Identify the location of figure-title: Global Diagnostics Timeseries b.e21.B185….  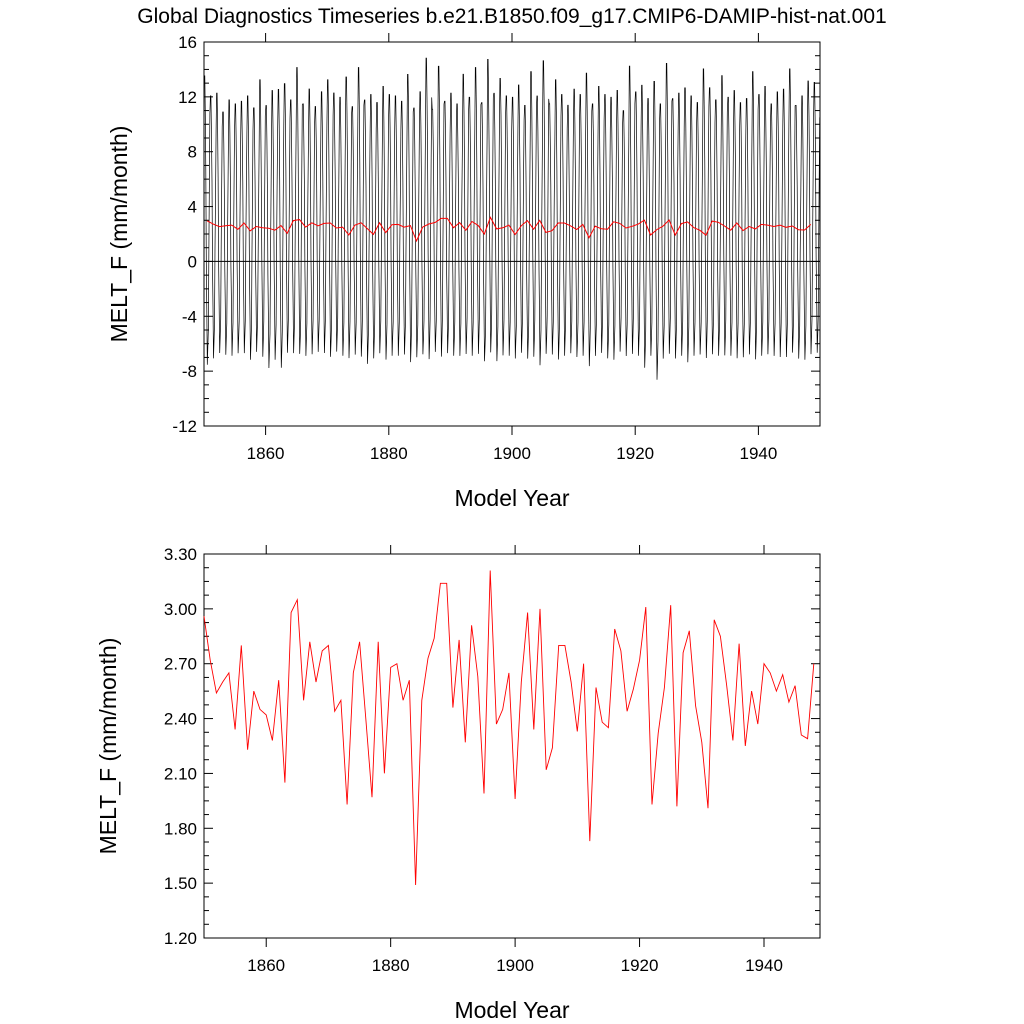
(511, 16).